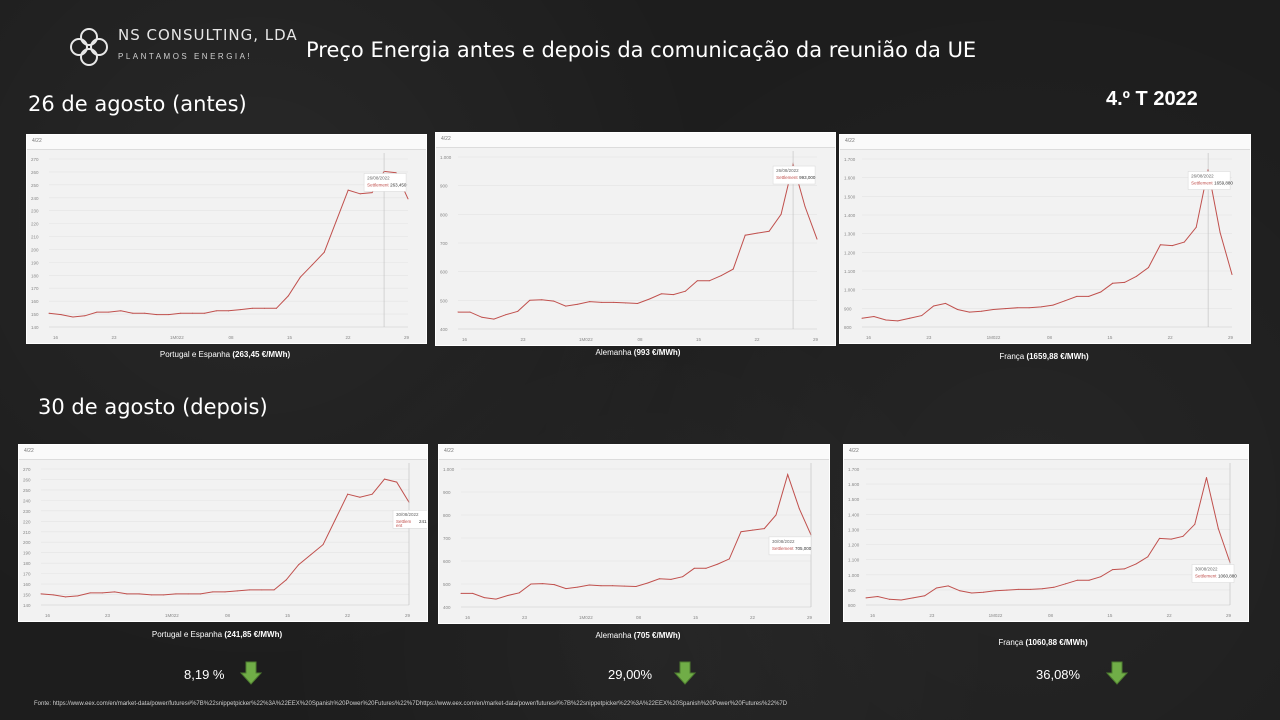  What do you see at coordinates (185, 56) in the screenshot?
I see `company-tagline: PLANTAMOS ENERGIA!` at bounding box center [185, 56].